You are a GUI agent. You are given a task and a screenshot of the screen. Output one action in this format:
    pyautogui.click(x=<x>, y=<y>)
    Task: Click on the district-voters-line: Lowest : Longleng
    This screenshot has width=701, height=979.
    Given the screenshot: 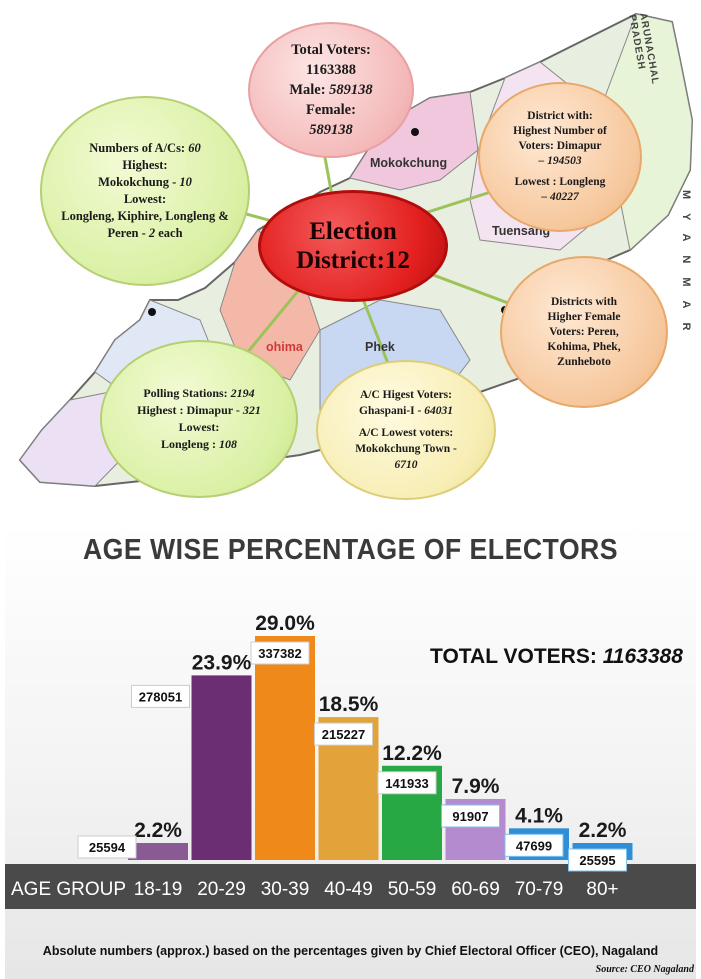 What is the action you would take?
    pyautogui.click(x=560, y=182)
    